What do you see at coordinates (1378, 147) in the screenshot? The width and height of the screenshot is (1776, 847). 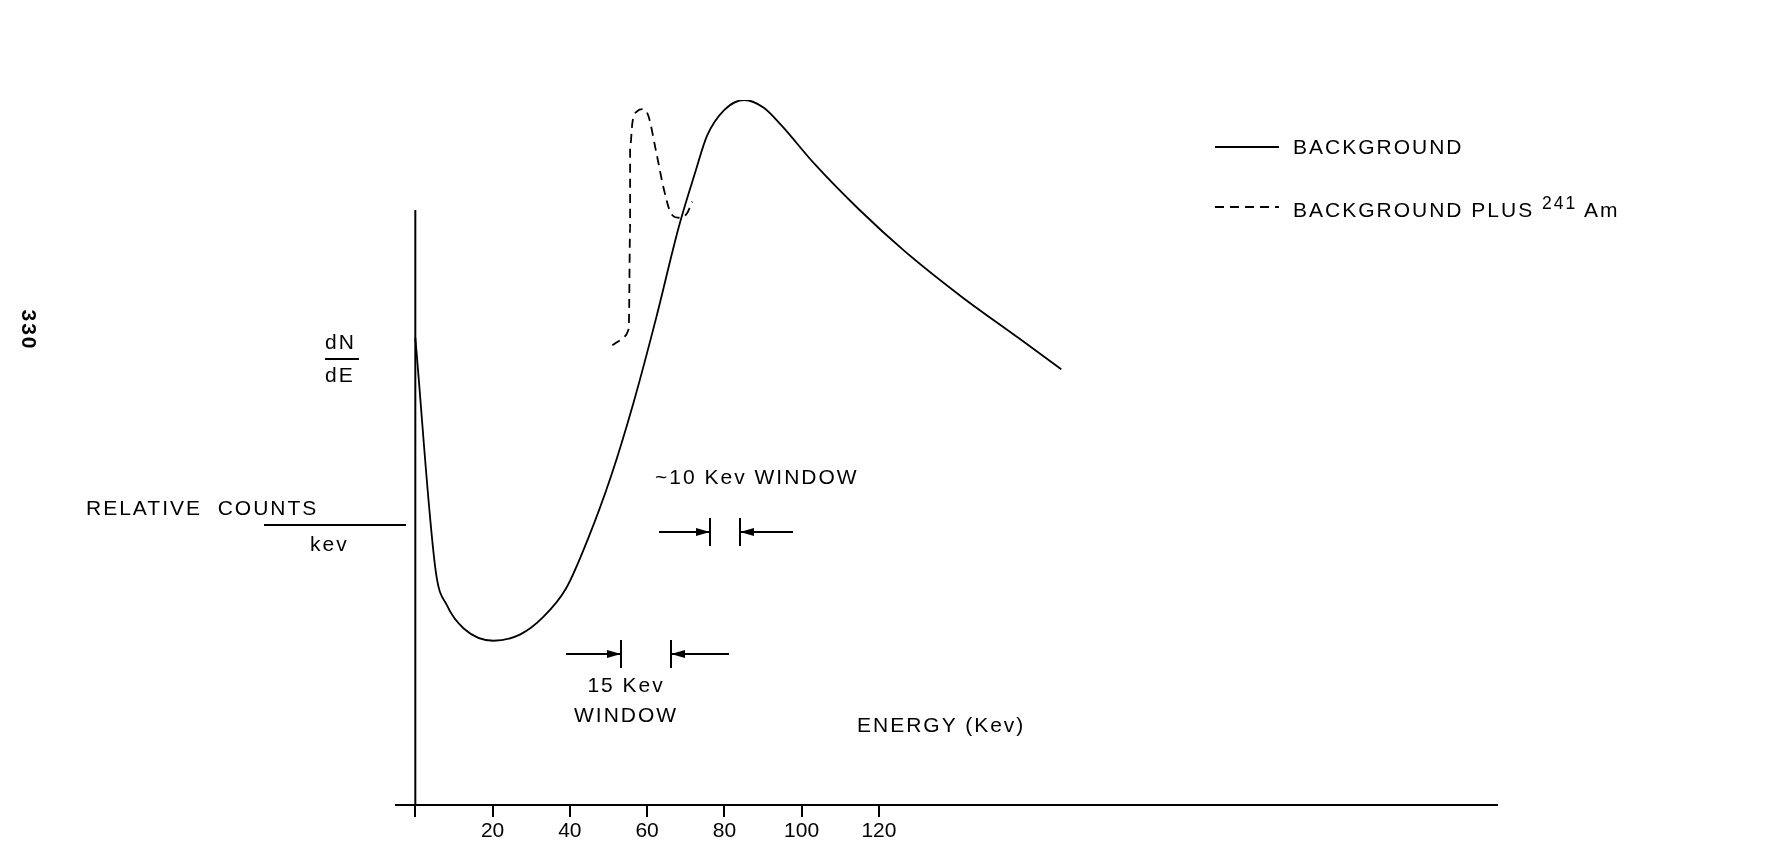 I see `legend-label: BACKGROUND` at bounding box center [1378, 147].